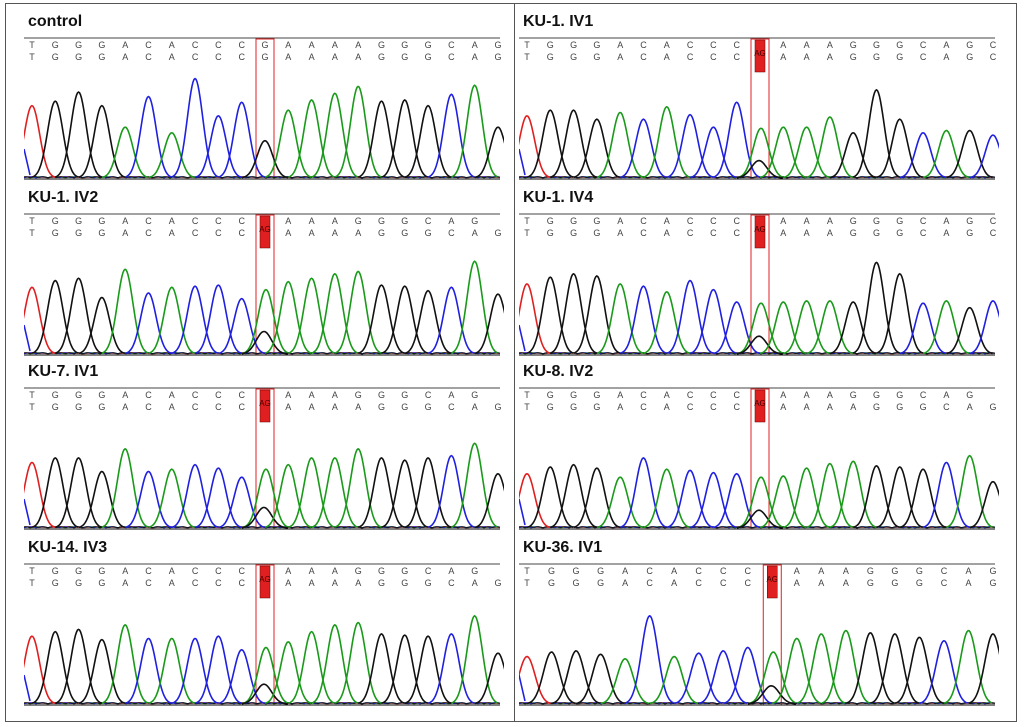 The height and width of the screenshot is (727, 1024). I want to click on panel-title: KU-36. IV1, so click(563, 547).